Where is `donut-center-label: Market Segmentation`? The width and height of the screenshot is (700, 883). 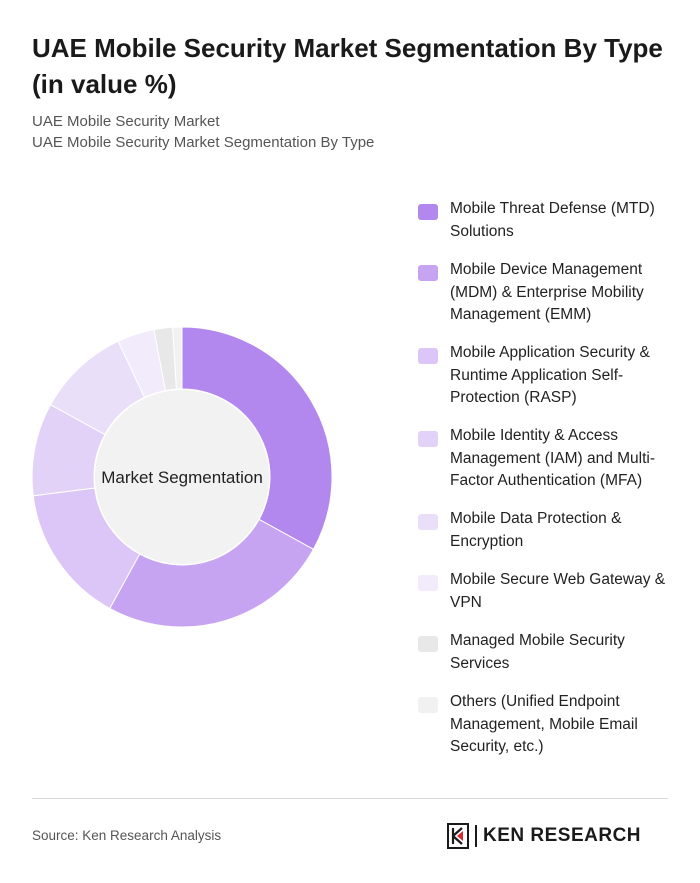 donut-center-label: Market Segmentation is located at coordinates (182, 477).